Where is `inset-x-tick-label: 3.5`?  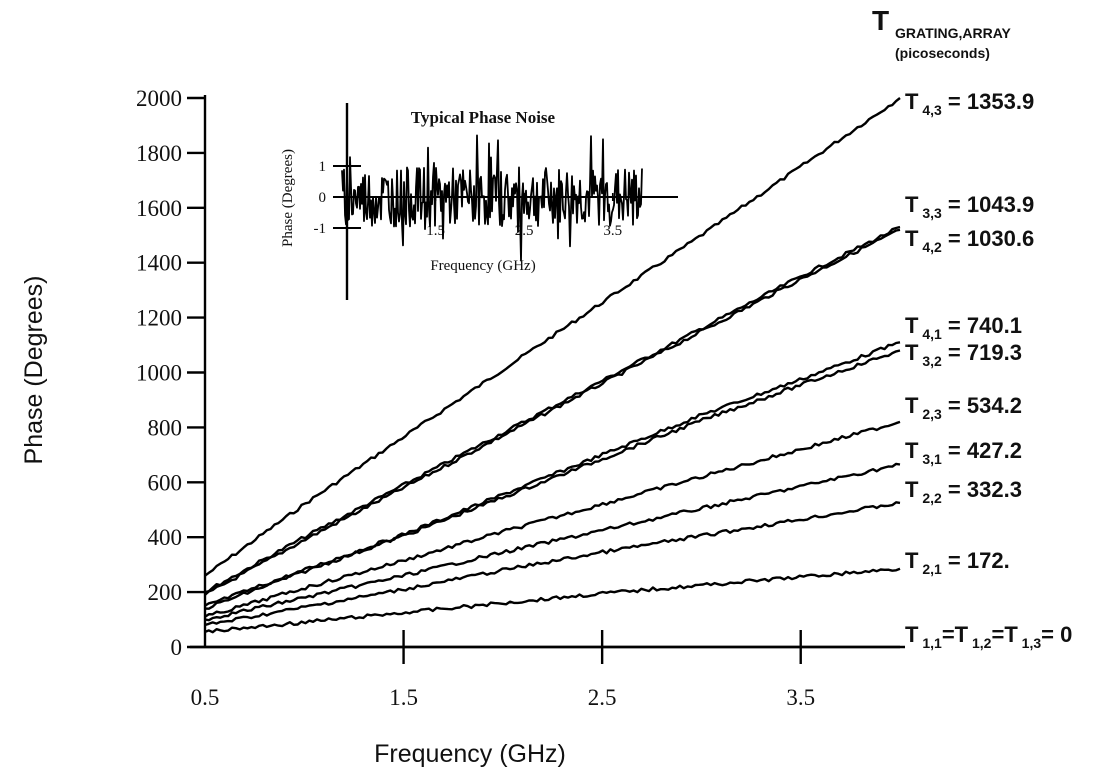 inset-x-tick-label: 3.5 is located at coordinates (612, 231).